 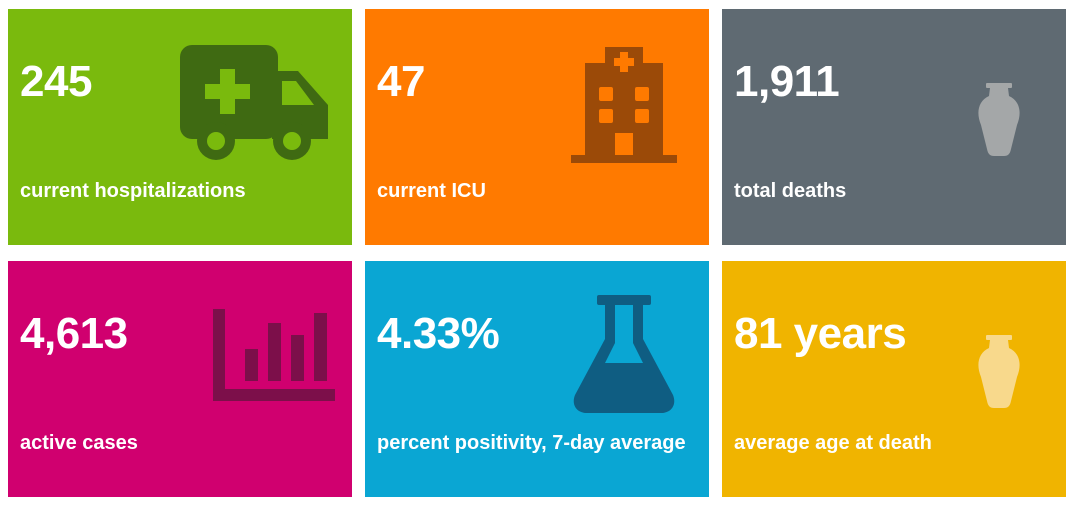 What do you see at coordinates (820, 333) in the screenshot?
I see `stat-value: 81 years` at bounding box center [820, 333].